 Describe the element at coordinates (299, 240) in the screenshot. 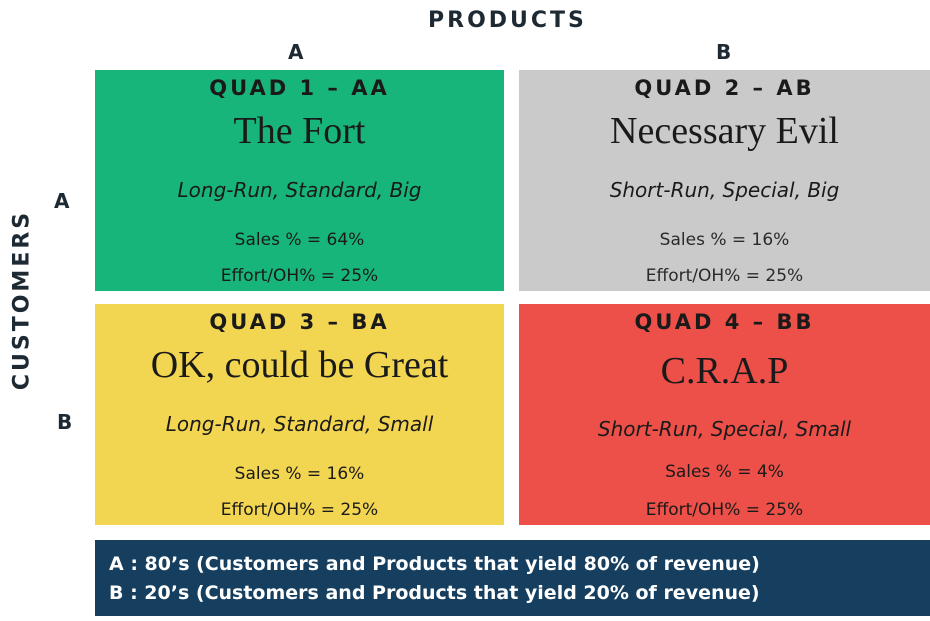

I see `quadrant-sales: Sales % = 64%` at that location.